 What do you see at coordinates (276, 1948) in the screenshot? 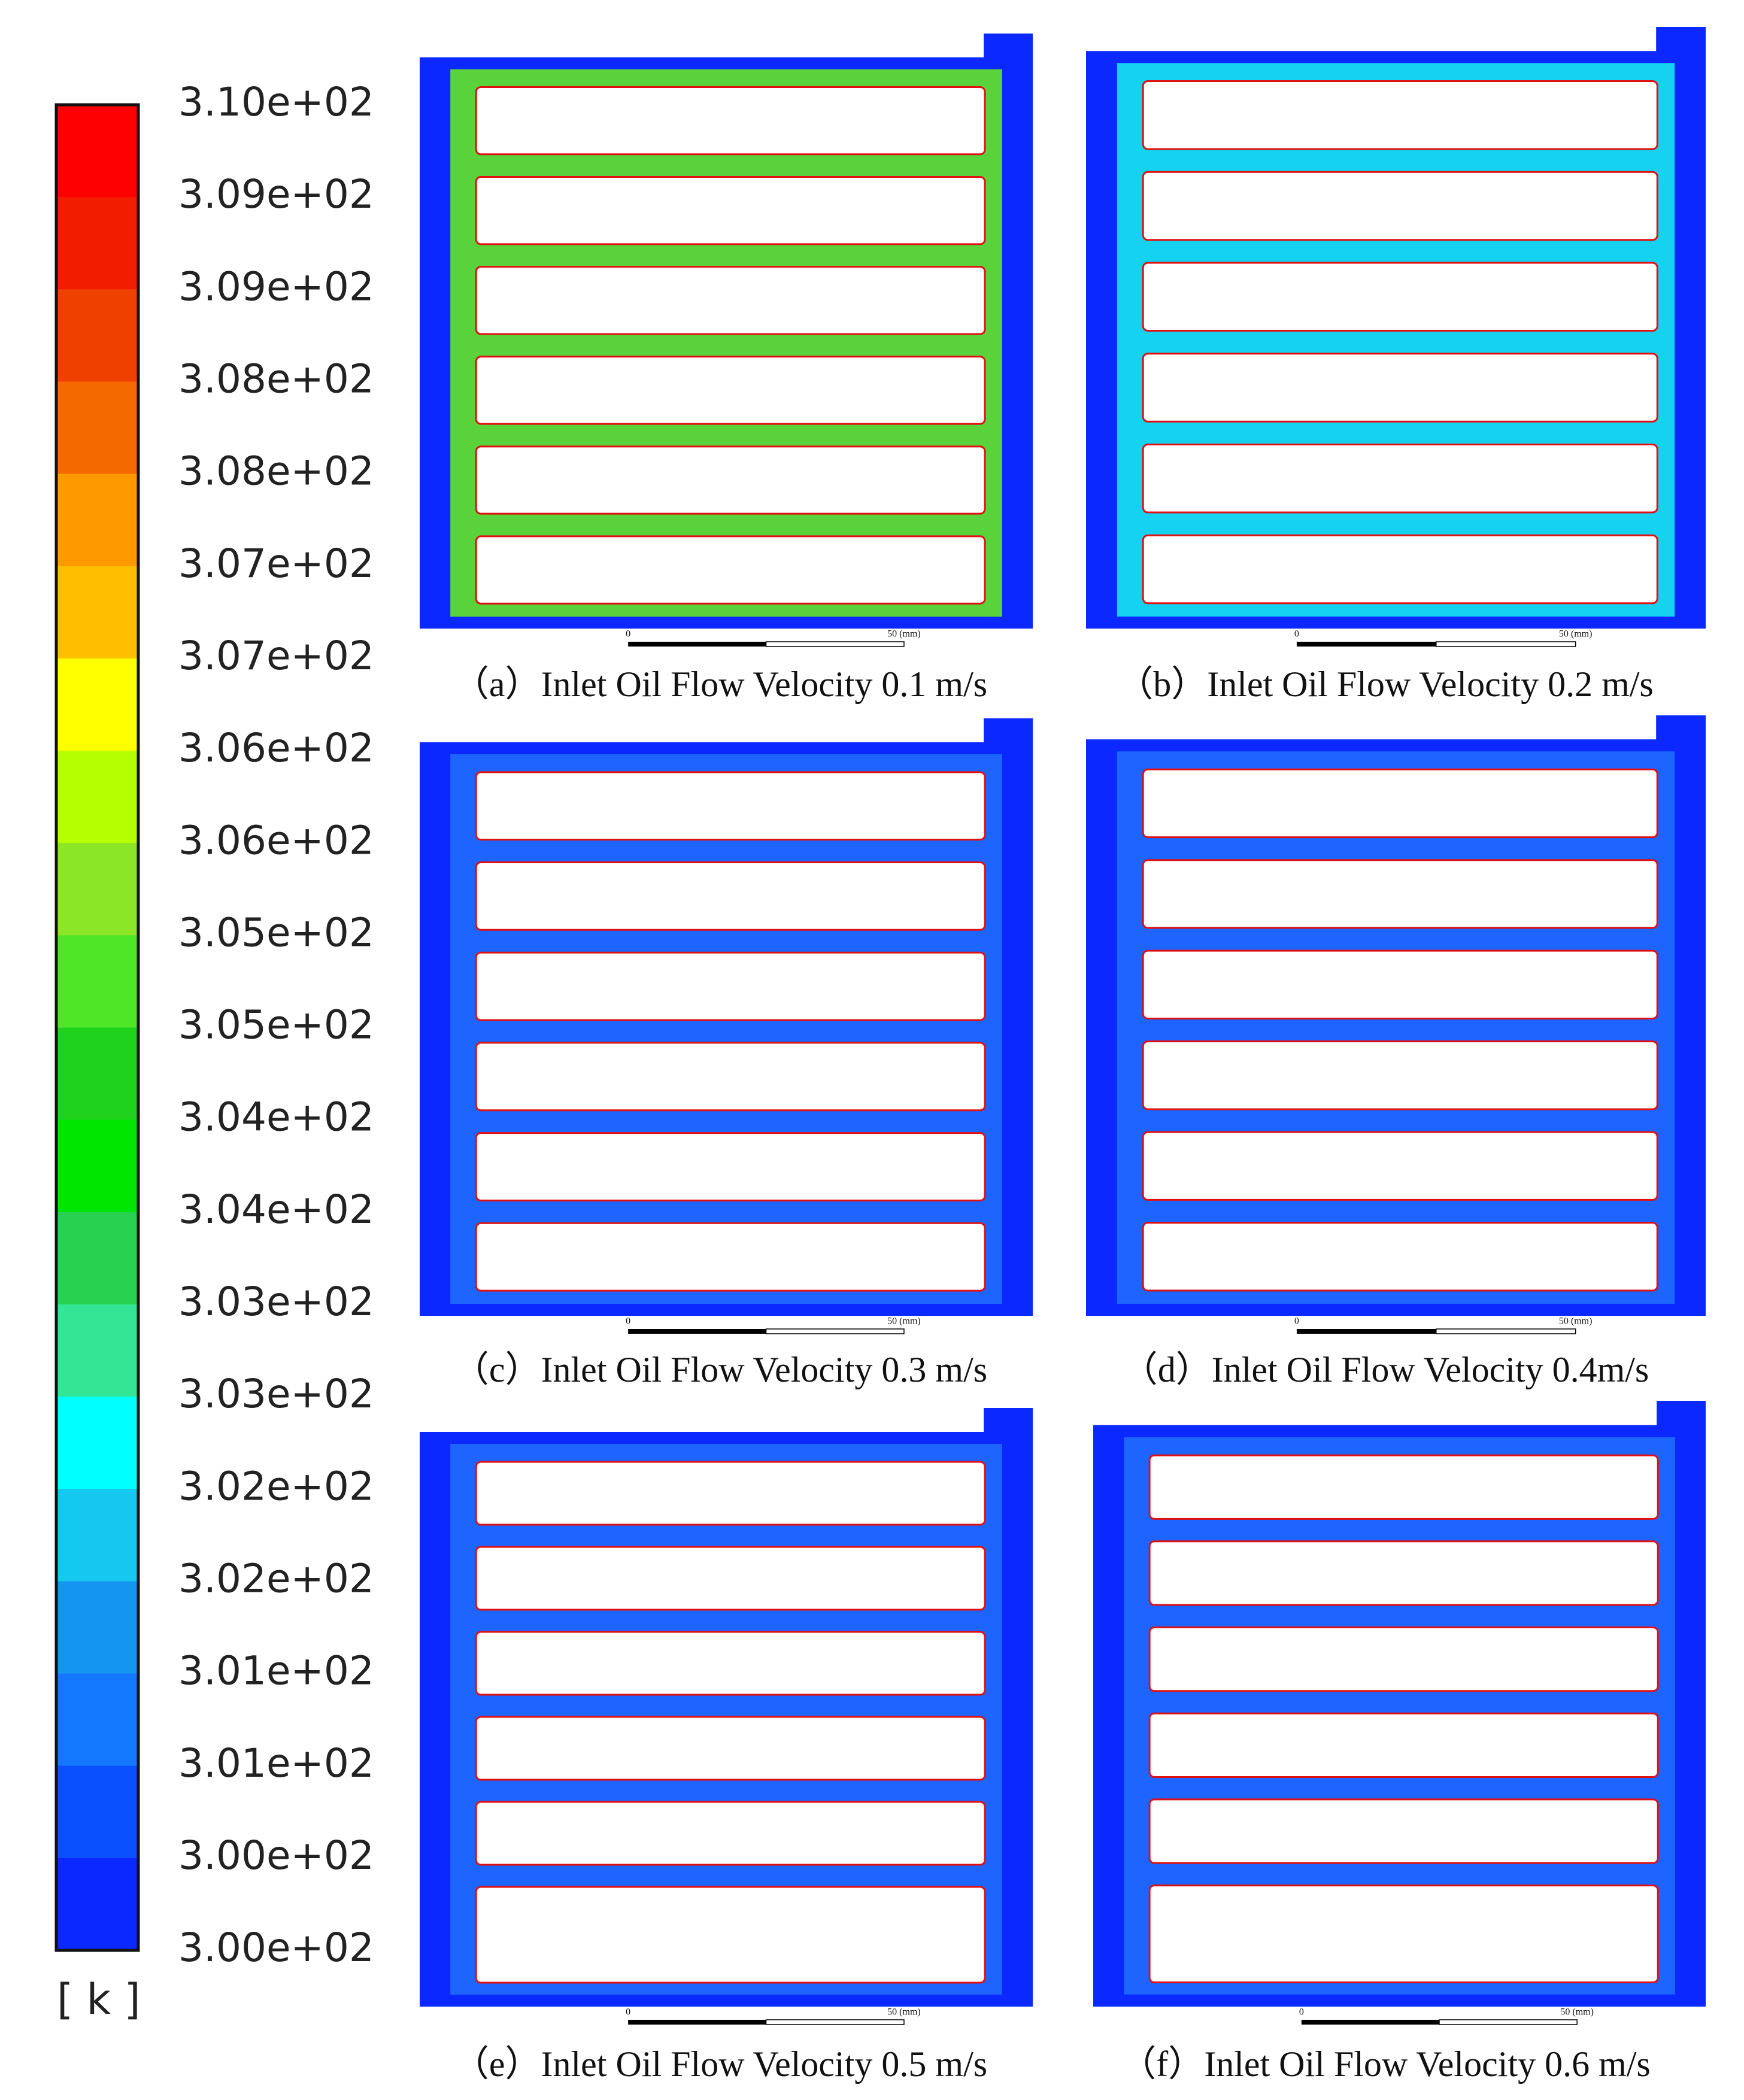
I see `colorbar-label: 3.00e+02` at bounding box center [276, 1948].